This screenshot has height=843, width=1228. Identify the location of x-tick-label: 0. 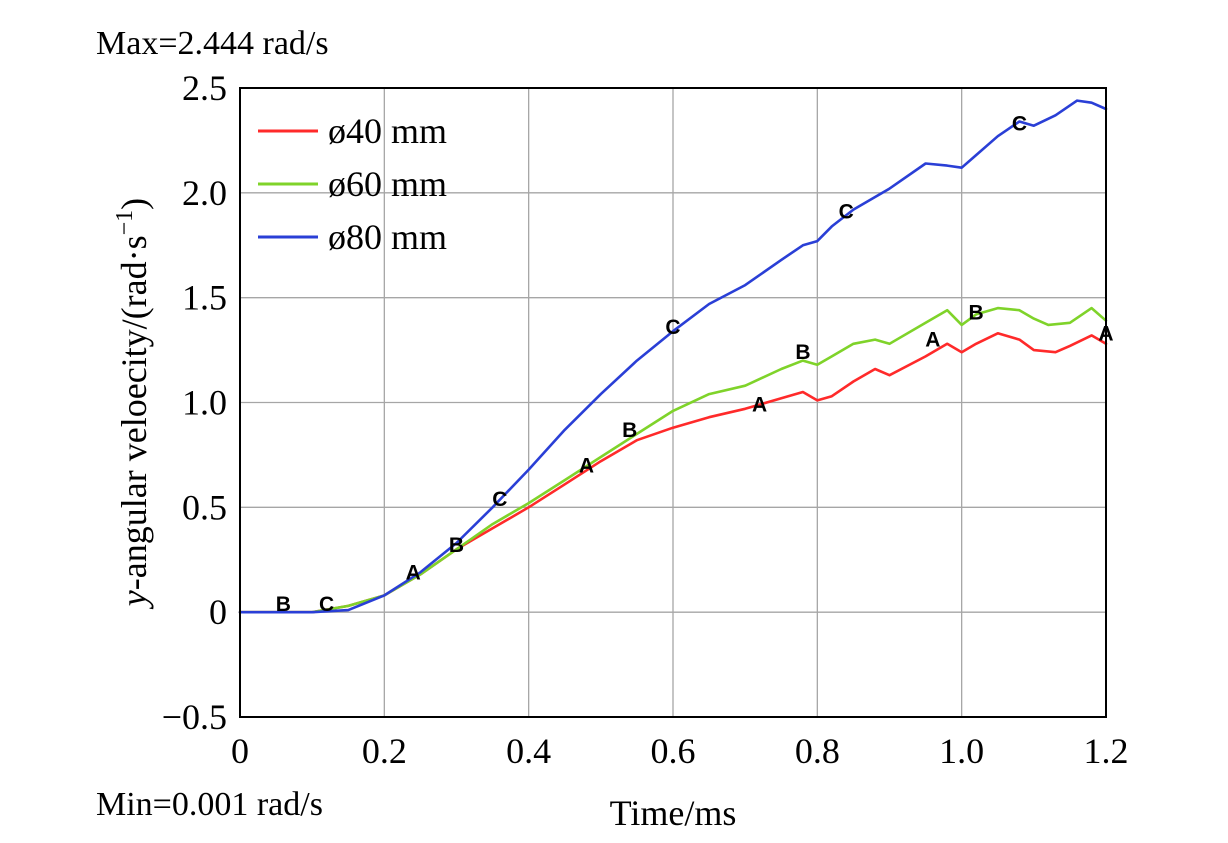
(240, 751).